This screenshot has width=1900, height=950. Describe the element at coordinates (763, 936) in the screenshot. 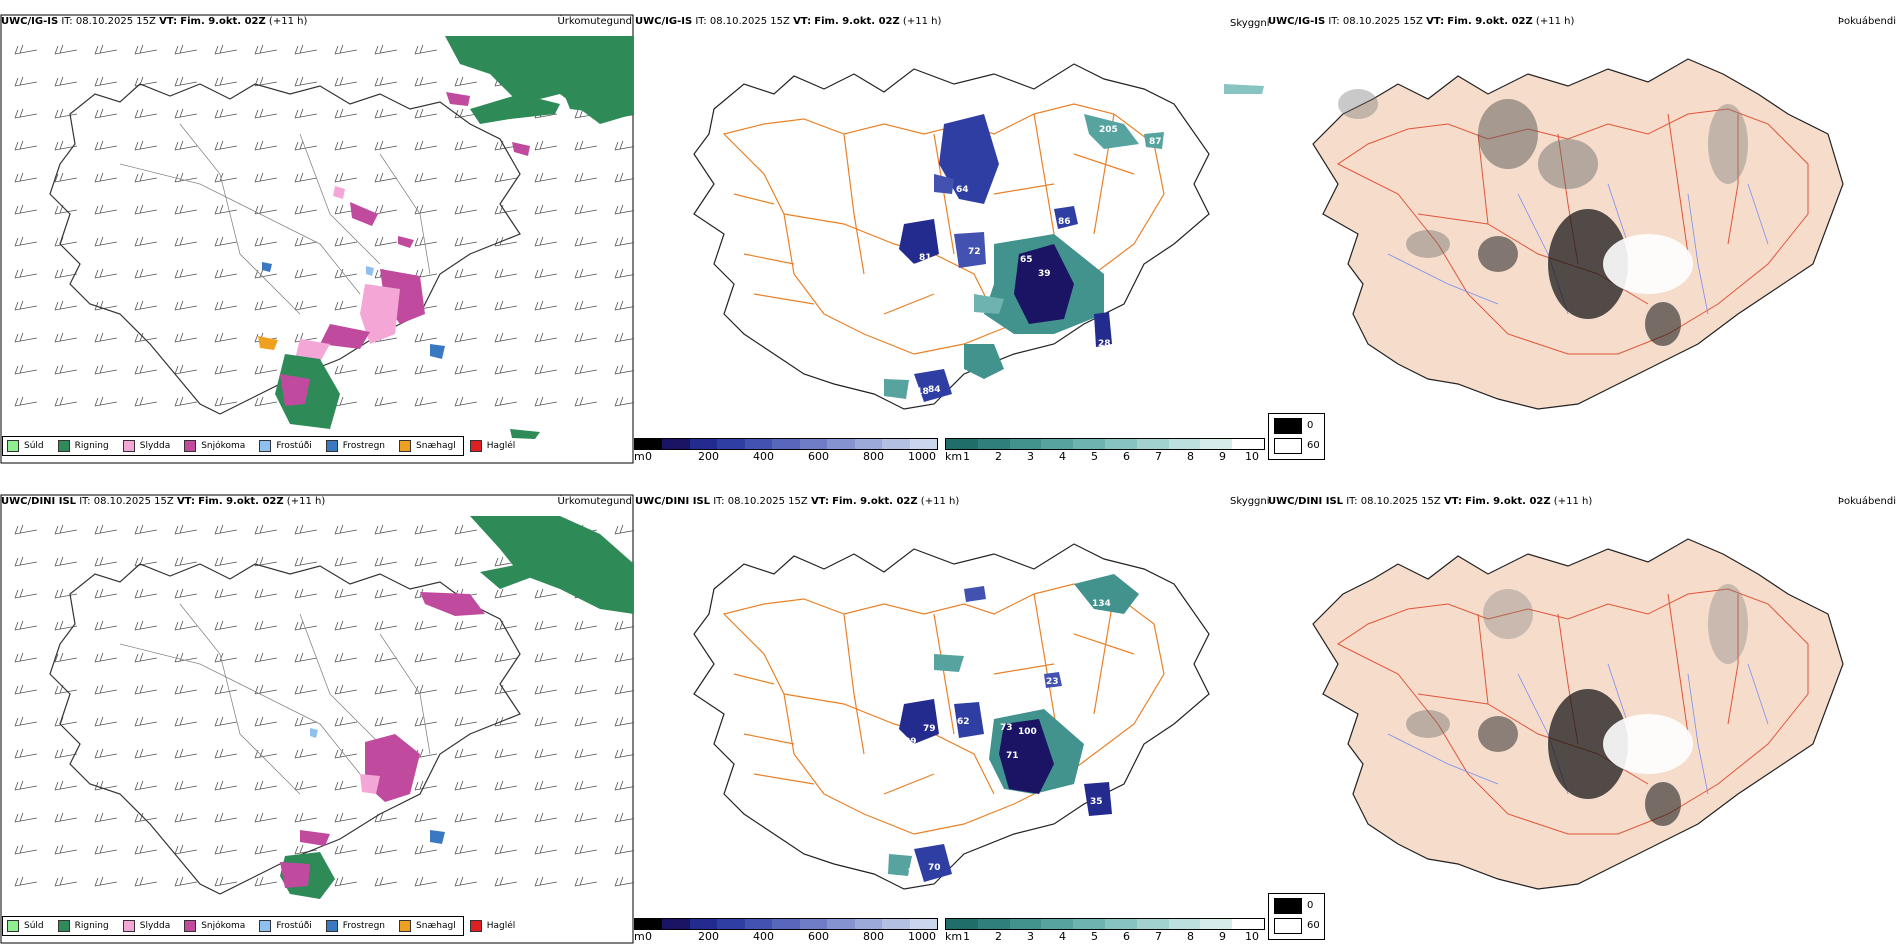

I see `cloud-base-tick: 400` at that location.